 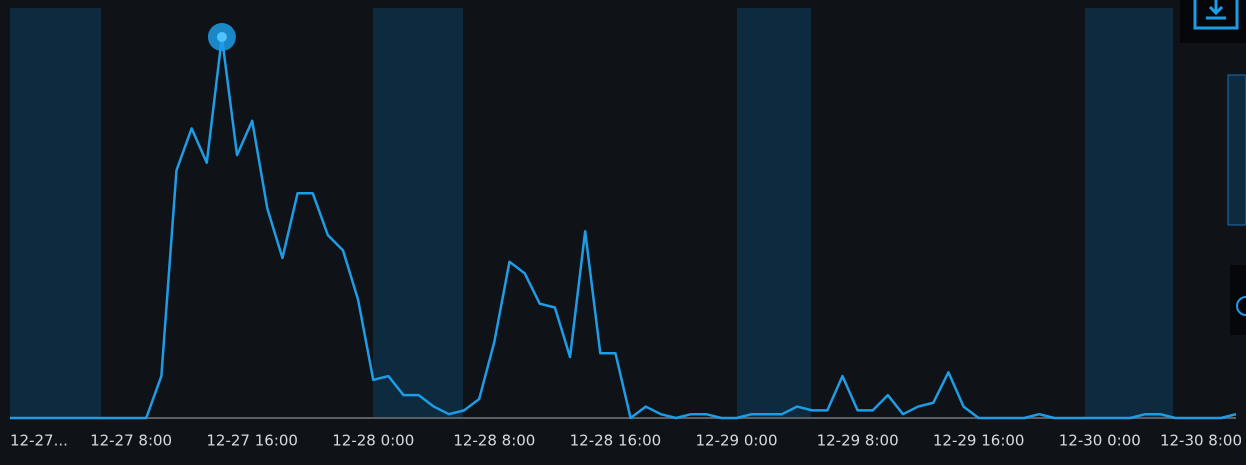 What do you see at coordinates (1241, 306) in the screenshot?
I see `side-icon` at bounding box center [1241, 306].